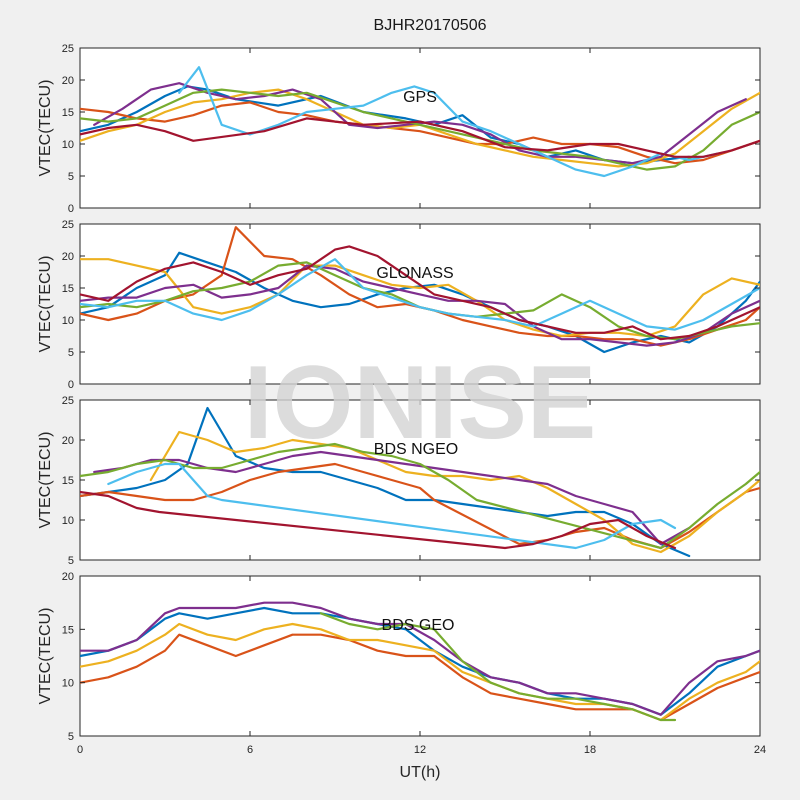  Describe the element at coordinates (68, 684) in the screenshot. I see `bds-geo-y-tick-label: 10` at that location.